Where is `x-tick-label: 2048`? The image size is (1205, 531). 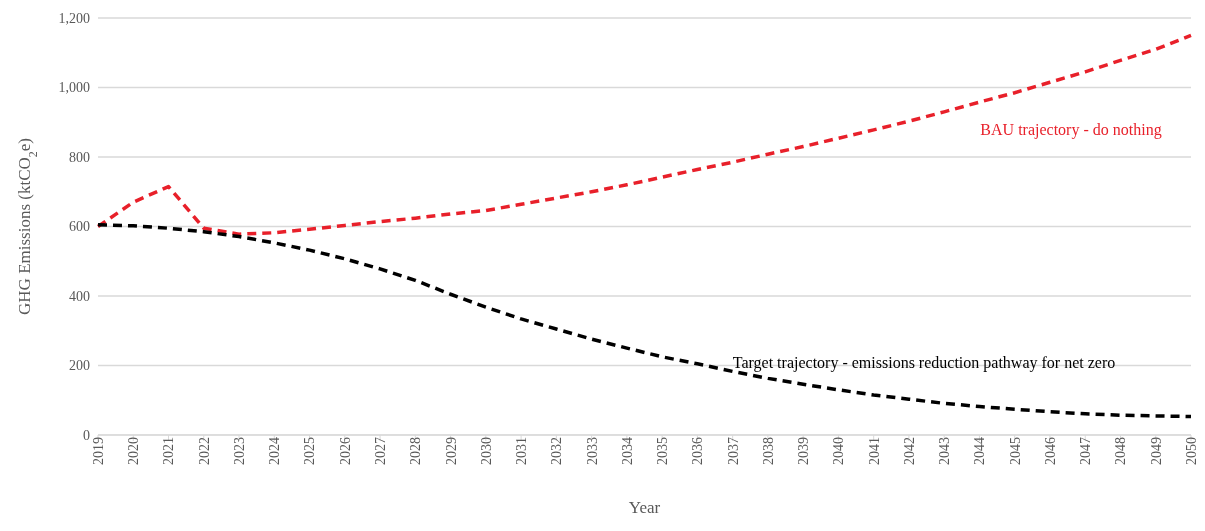 x-tick-label: 2048 is located at coordinates (1121, 451).